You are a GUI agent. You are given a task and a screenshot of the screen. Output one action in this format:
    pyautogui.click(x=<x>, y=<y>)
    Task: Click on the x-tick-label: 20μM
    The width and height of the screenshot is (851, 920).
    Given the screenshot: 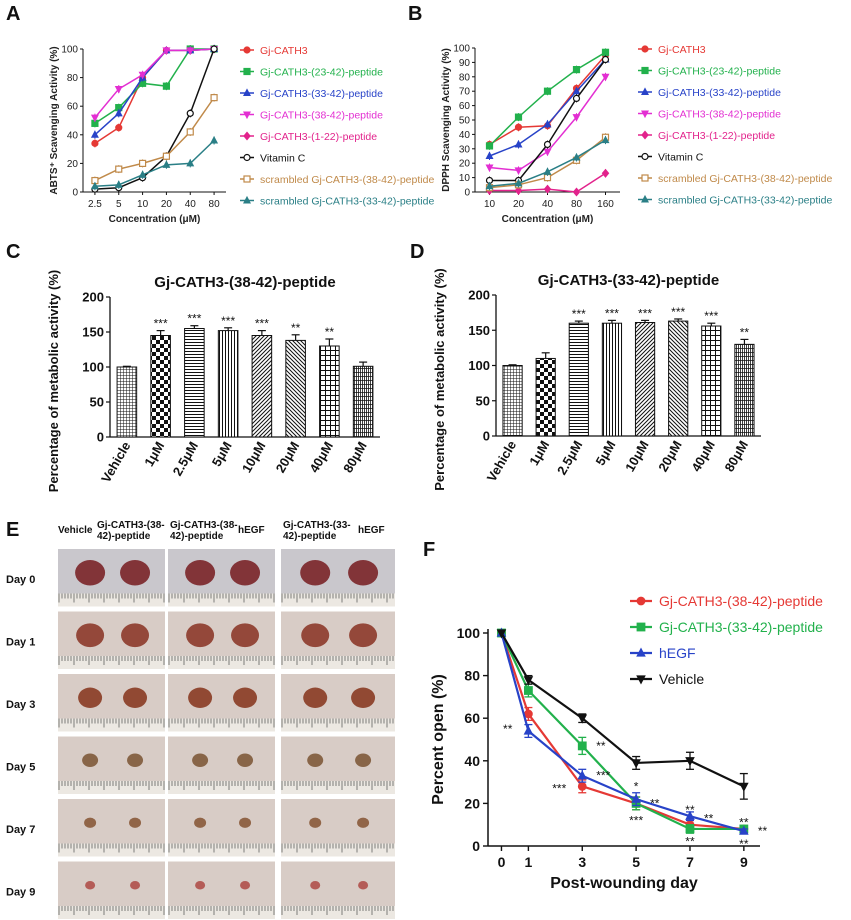 What is the action you would take?
    pyautogui.click(x=288, y=457)
    